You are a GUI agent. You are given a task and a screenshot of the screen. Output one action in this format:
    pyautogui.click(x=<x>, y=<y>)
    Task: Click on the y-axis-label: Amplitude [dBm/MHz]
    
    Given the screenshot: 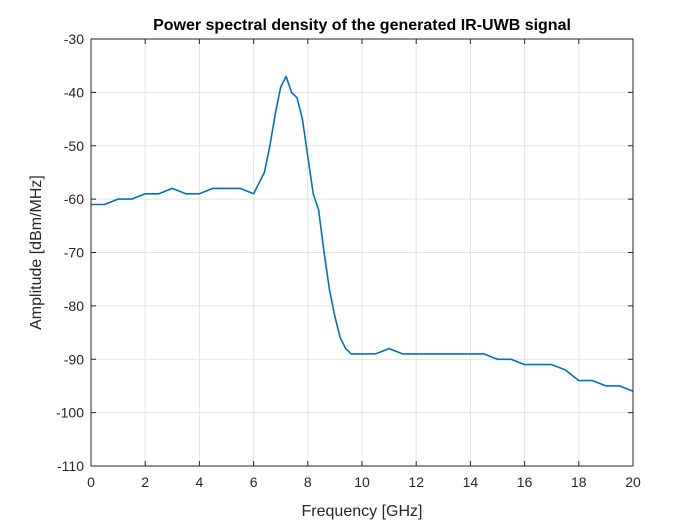 What is the action you would take?
    pyautogui.click(x=36, y=252)
    